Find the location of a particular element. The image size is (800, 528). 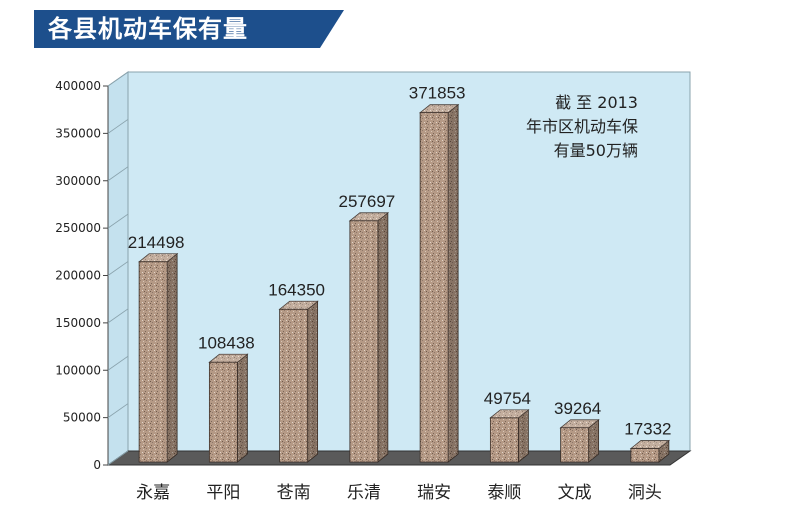

bar-data-label: 214498 is located at coordinates (156, 242).